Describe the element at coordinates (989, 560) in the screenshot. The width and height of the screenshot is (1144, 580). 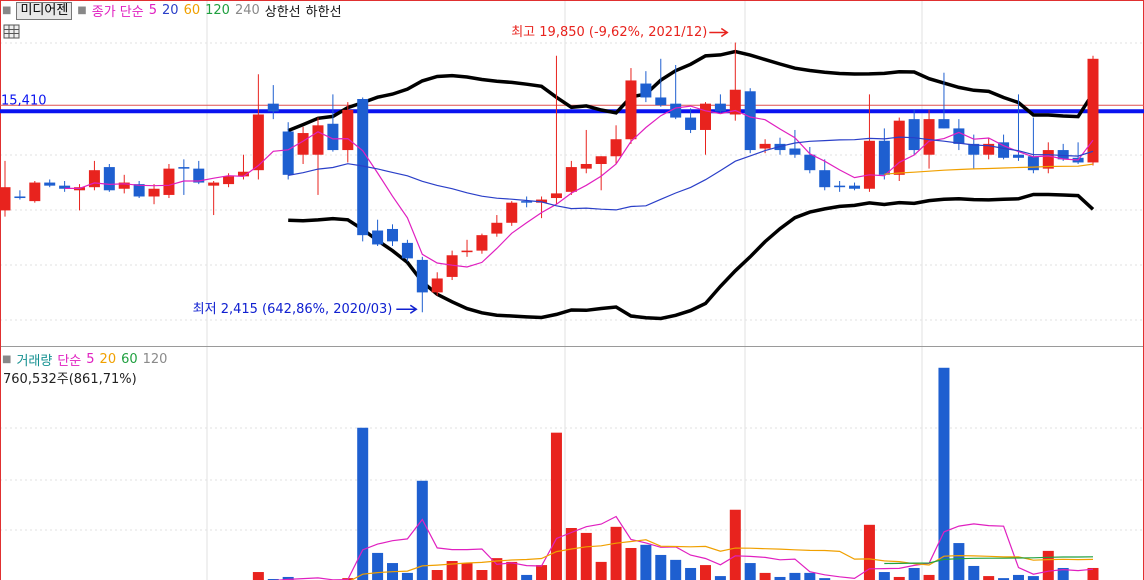
I see `volume-average` at that location.